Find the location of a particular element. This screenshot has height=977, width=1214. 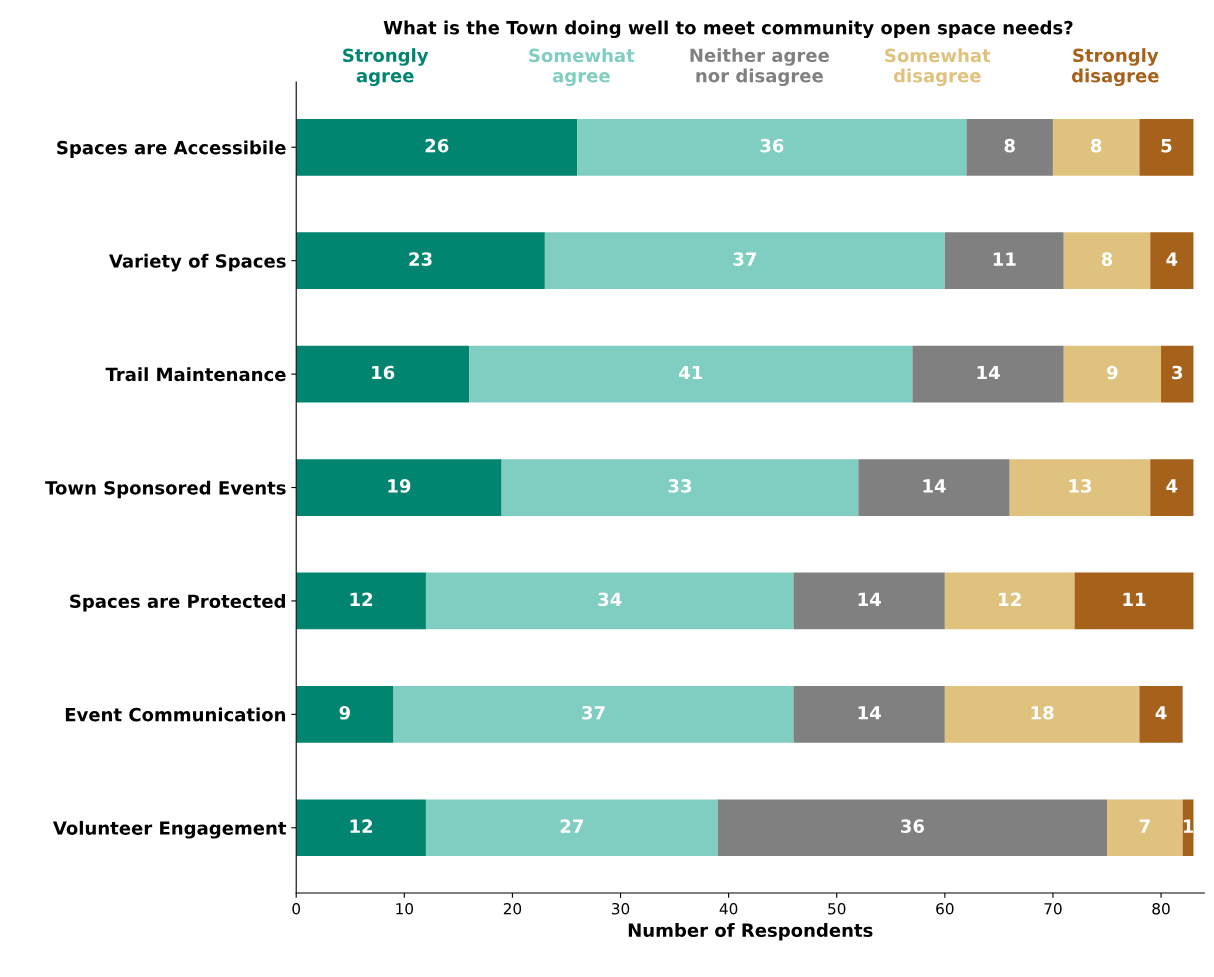

data-label: 7 is located at coordinates (1144, 826).